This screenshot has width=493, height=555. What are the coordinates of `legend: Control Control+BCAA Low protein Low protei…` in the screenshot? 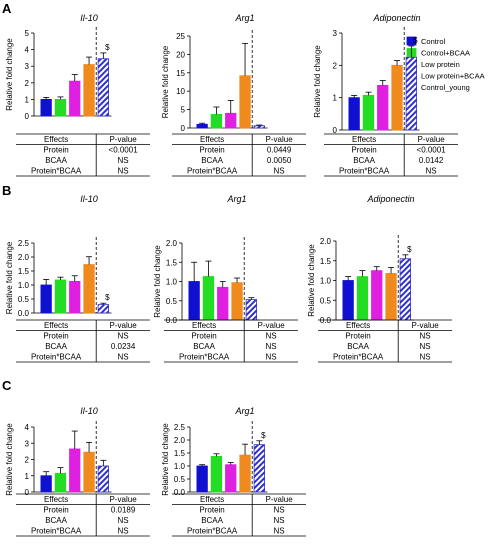 It's located at (445, 64).